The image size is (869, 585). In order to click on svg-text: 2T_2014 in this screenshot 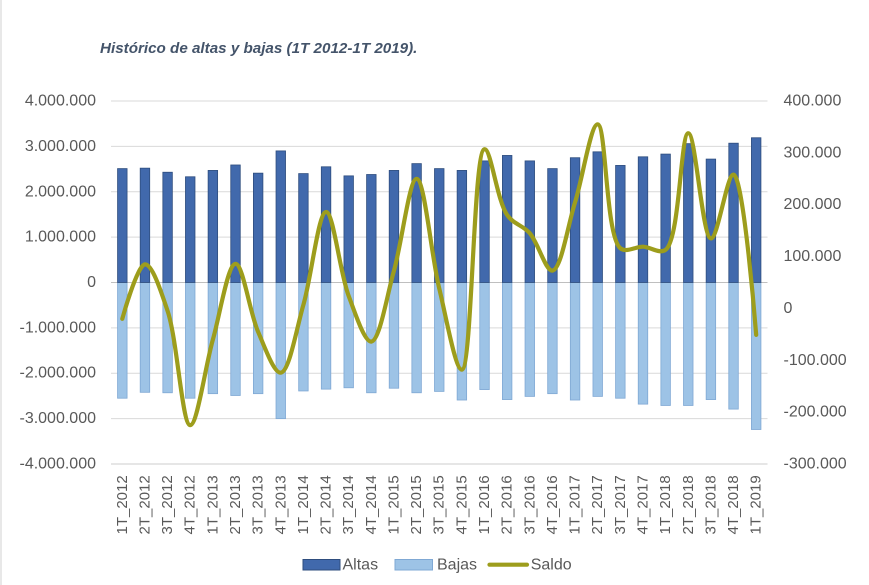, I will do `click(326, 504)`.